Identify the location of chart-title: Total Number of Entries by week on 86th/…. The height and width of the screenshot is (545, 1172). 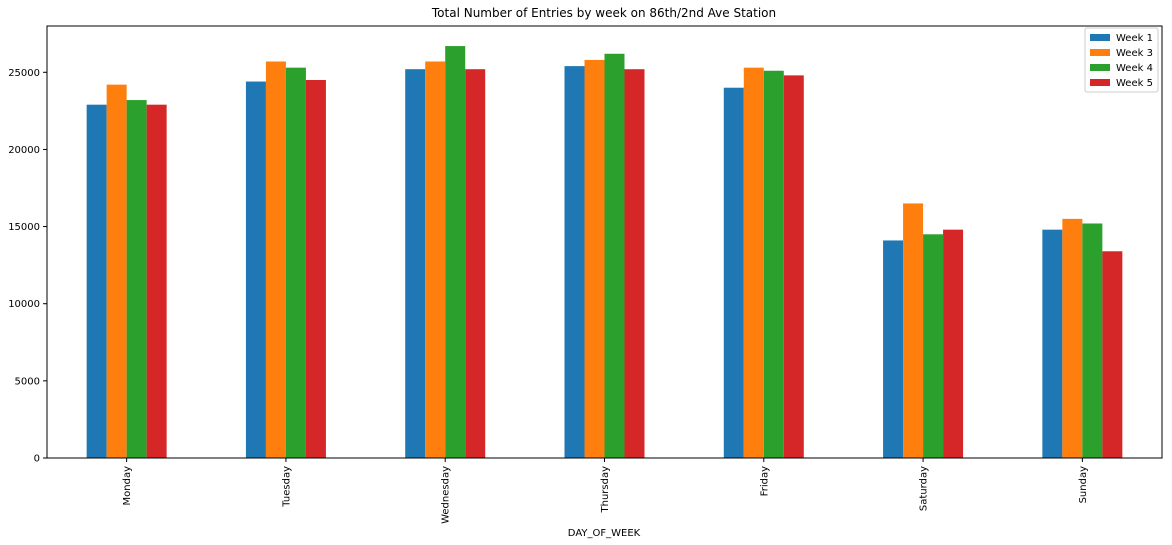
(603, 13).